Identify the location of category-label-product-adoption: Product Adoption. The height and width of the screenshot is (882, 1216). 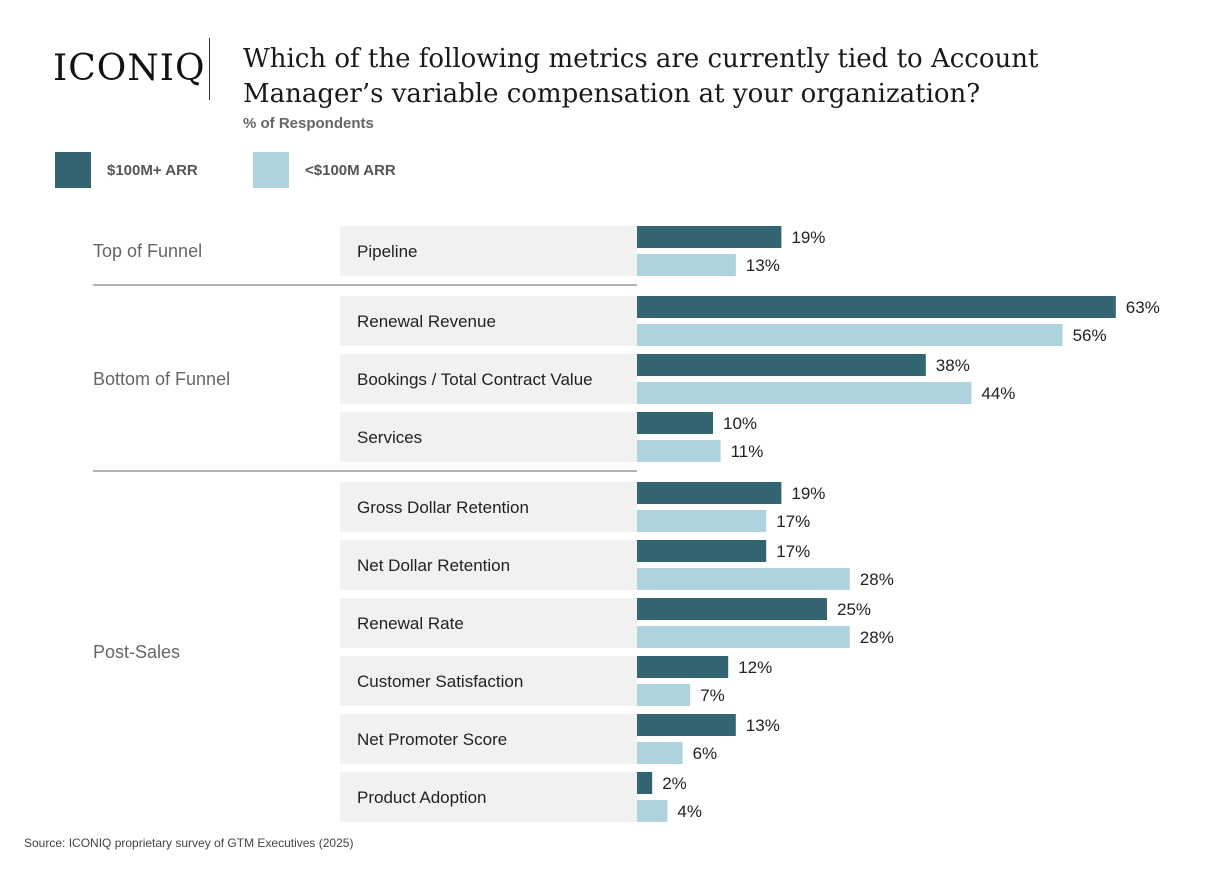
(421, 797).